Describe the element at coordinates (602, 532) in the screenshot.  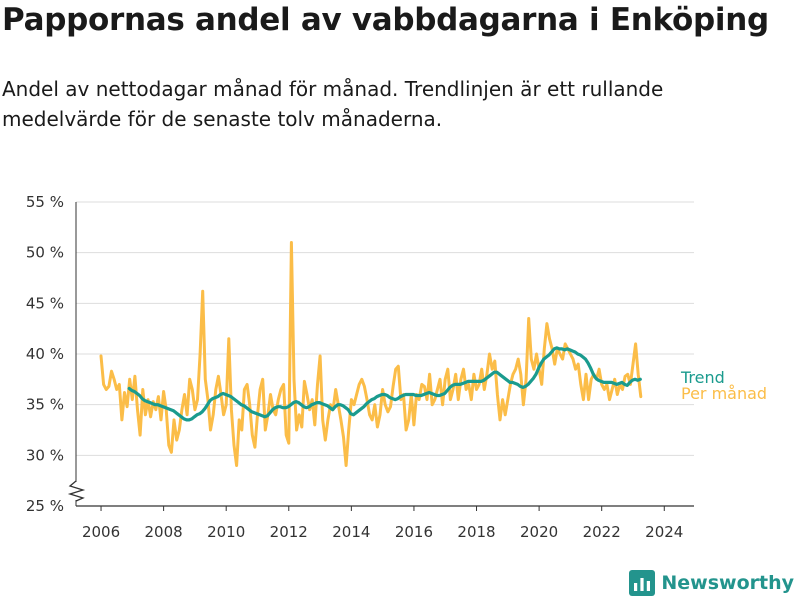
I see `x-tick-label: 2022` at that location.